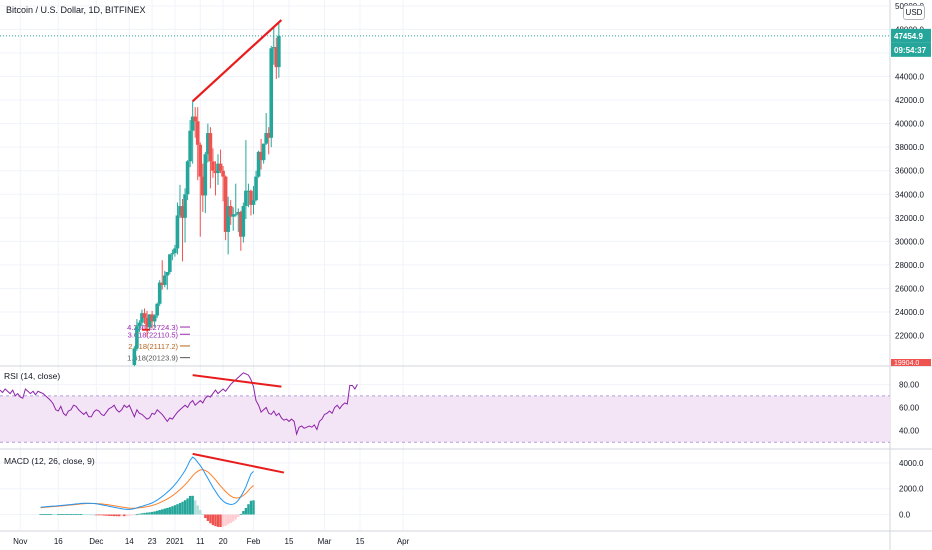  What do you see at coordinates (909, 241) in the screenshot?
I see `price-tick-label: 30000.0` at bounding box center [909, 241].